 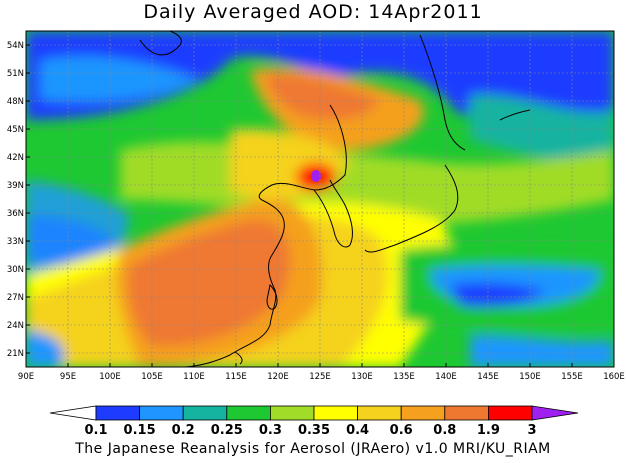 I want to click on lon-tick-label: 115E, so click(x=236, y=377).